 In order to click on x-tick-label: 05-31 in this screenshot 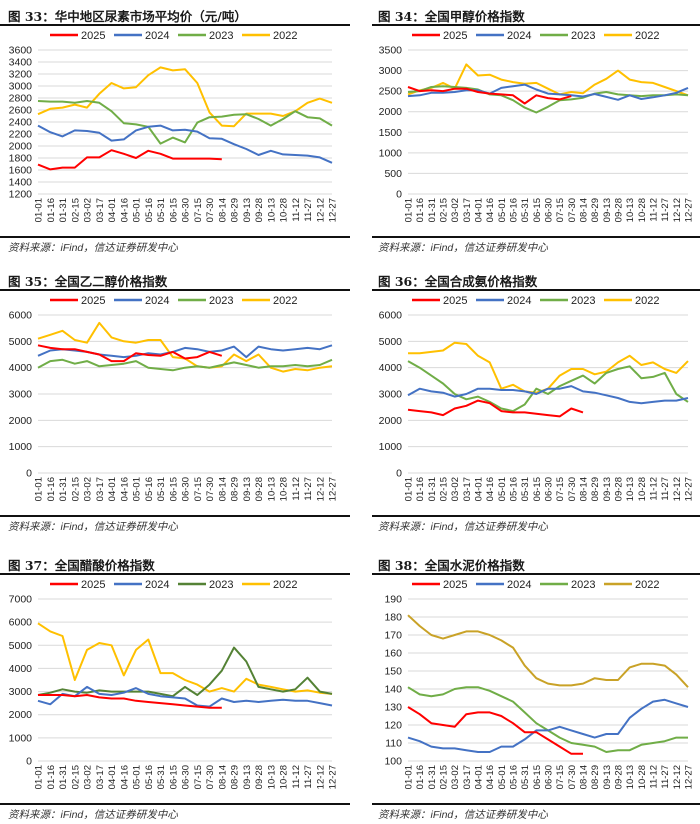, I will do `click(161, 489)`.